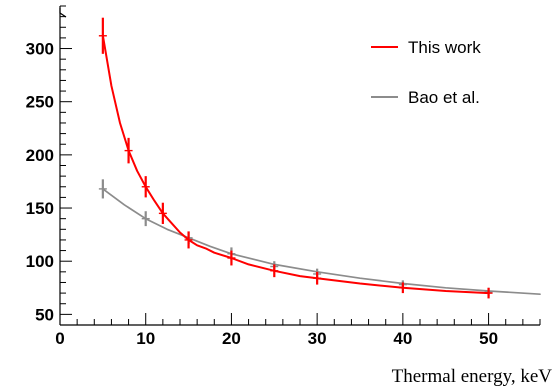 This screenshot has width=554, height=387. I want to click on x-tick-label: 50, so click(488, 338).